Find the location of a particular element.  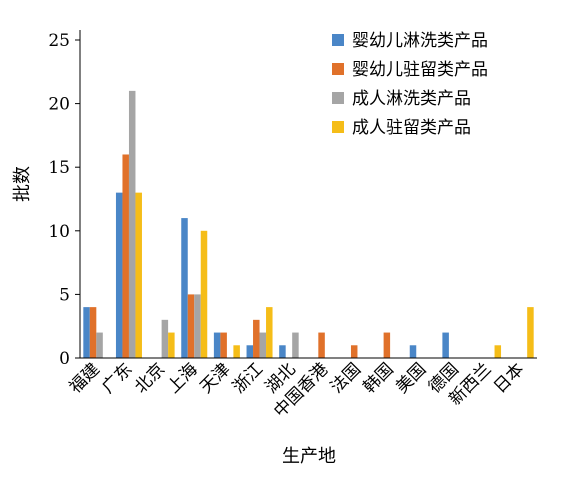

y-tick-label: 0 is located at coordinates (64, 359).